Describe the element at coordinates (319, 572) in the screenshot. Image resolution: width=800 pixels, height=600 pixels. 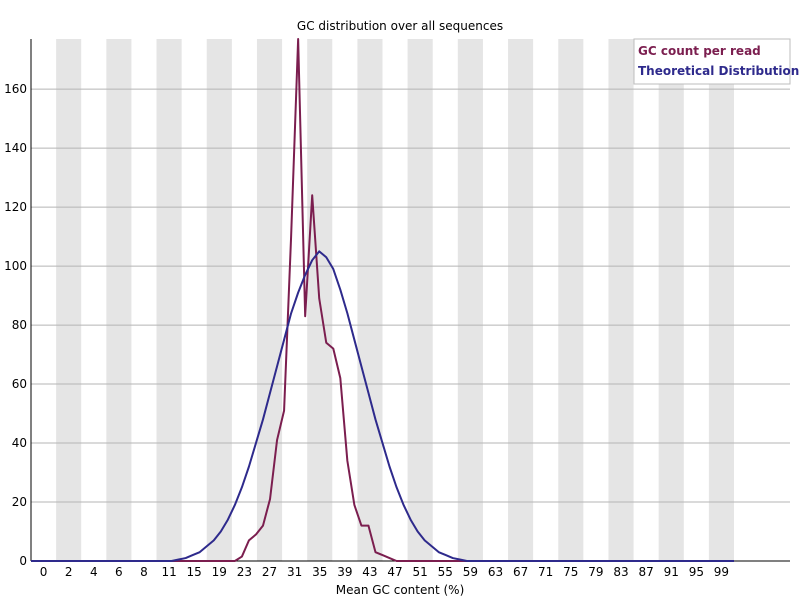
I see `x-tick-label: 35` at that location.